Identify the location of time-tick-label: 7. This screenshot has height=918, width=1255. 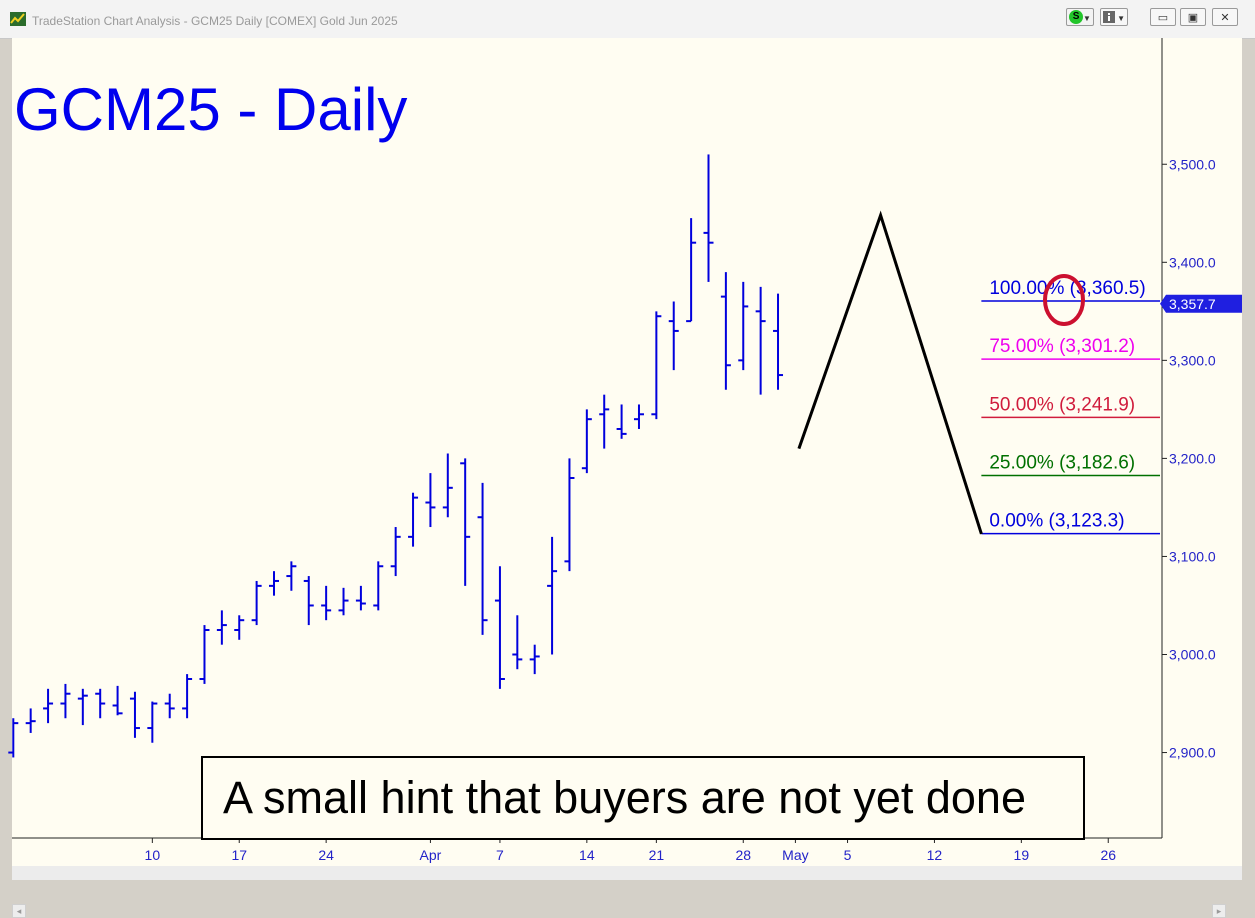
(500, 855).